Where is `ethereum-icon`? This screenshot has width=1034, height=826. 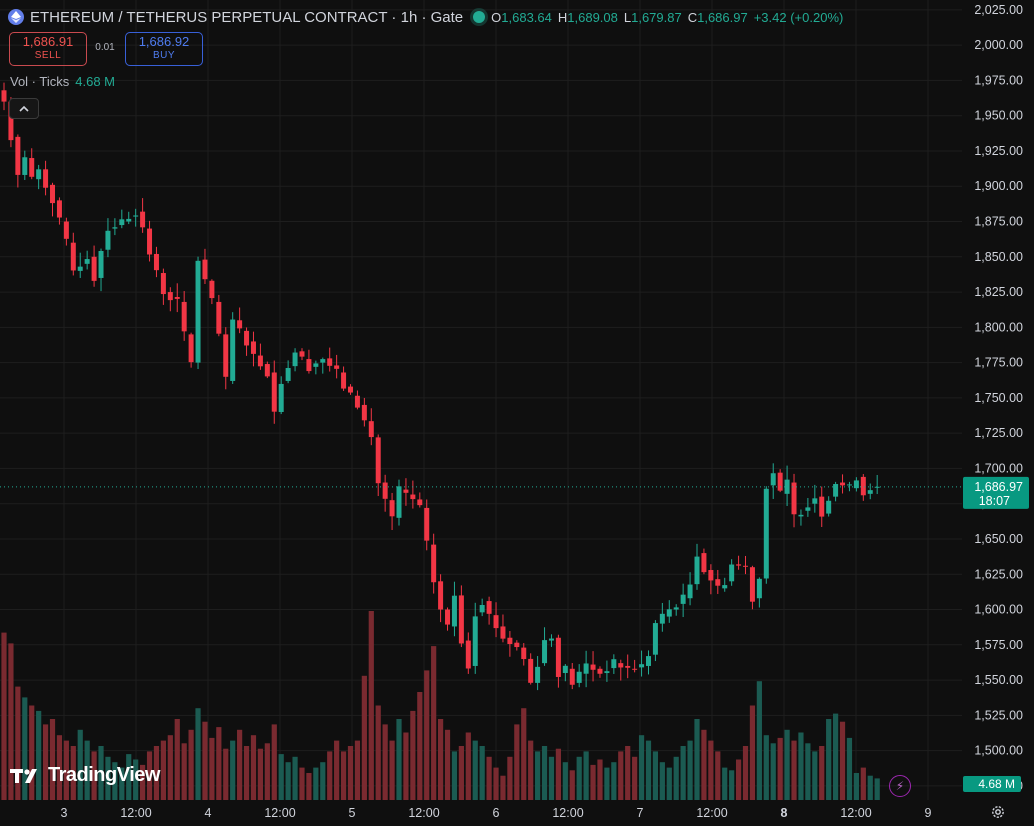 ethereum-icon is located at coordinates (16, 17).